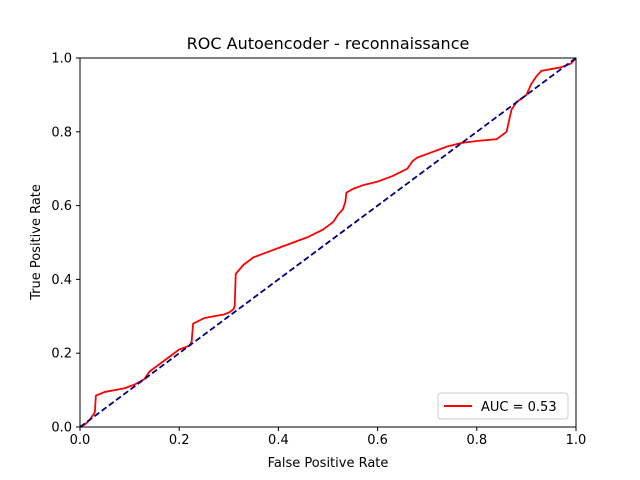 Image resolution: width=640 pixels, height=480 pixels. I want to click on y-tick-label: 1.0, so click(61, 59).